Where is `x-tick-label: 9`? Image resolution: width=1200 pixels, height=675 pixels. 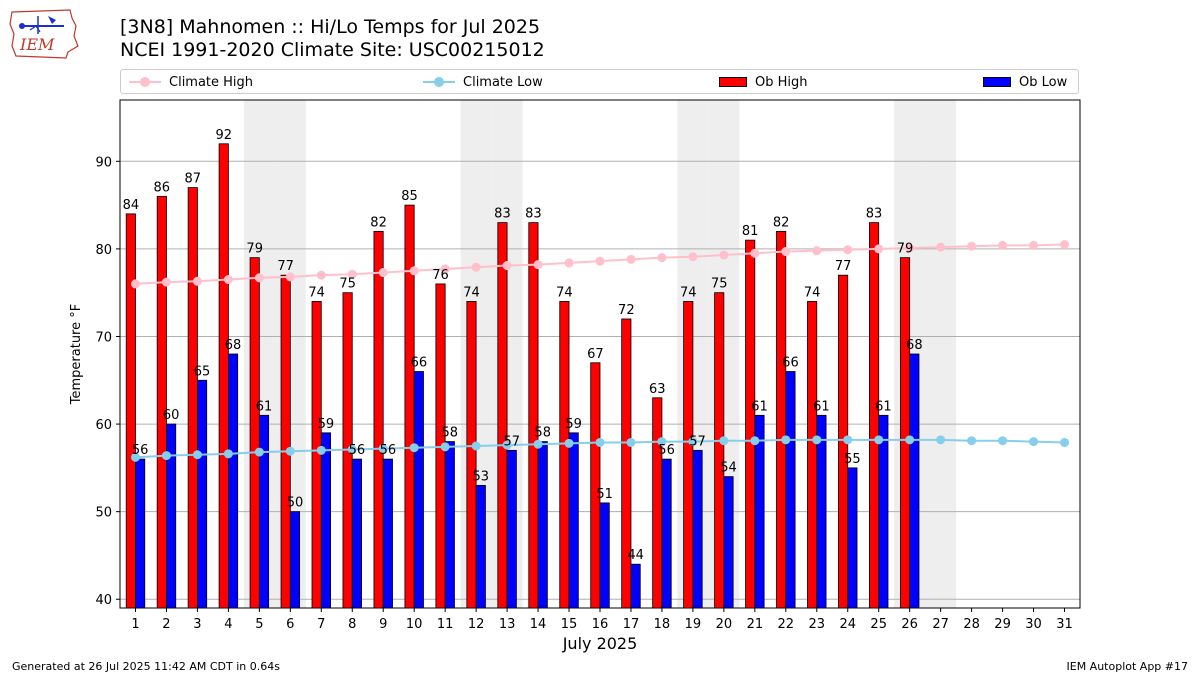
x-tick-label: 9 is located at coordinates (383, 624).